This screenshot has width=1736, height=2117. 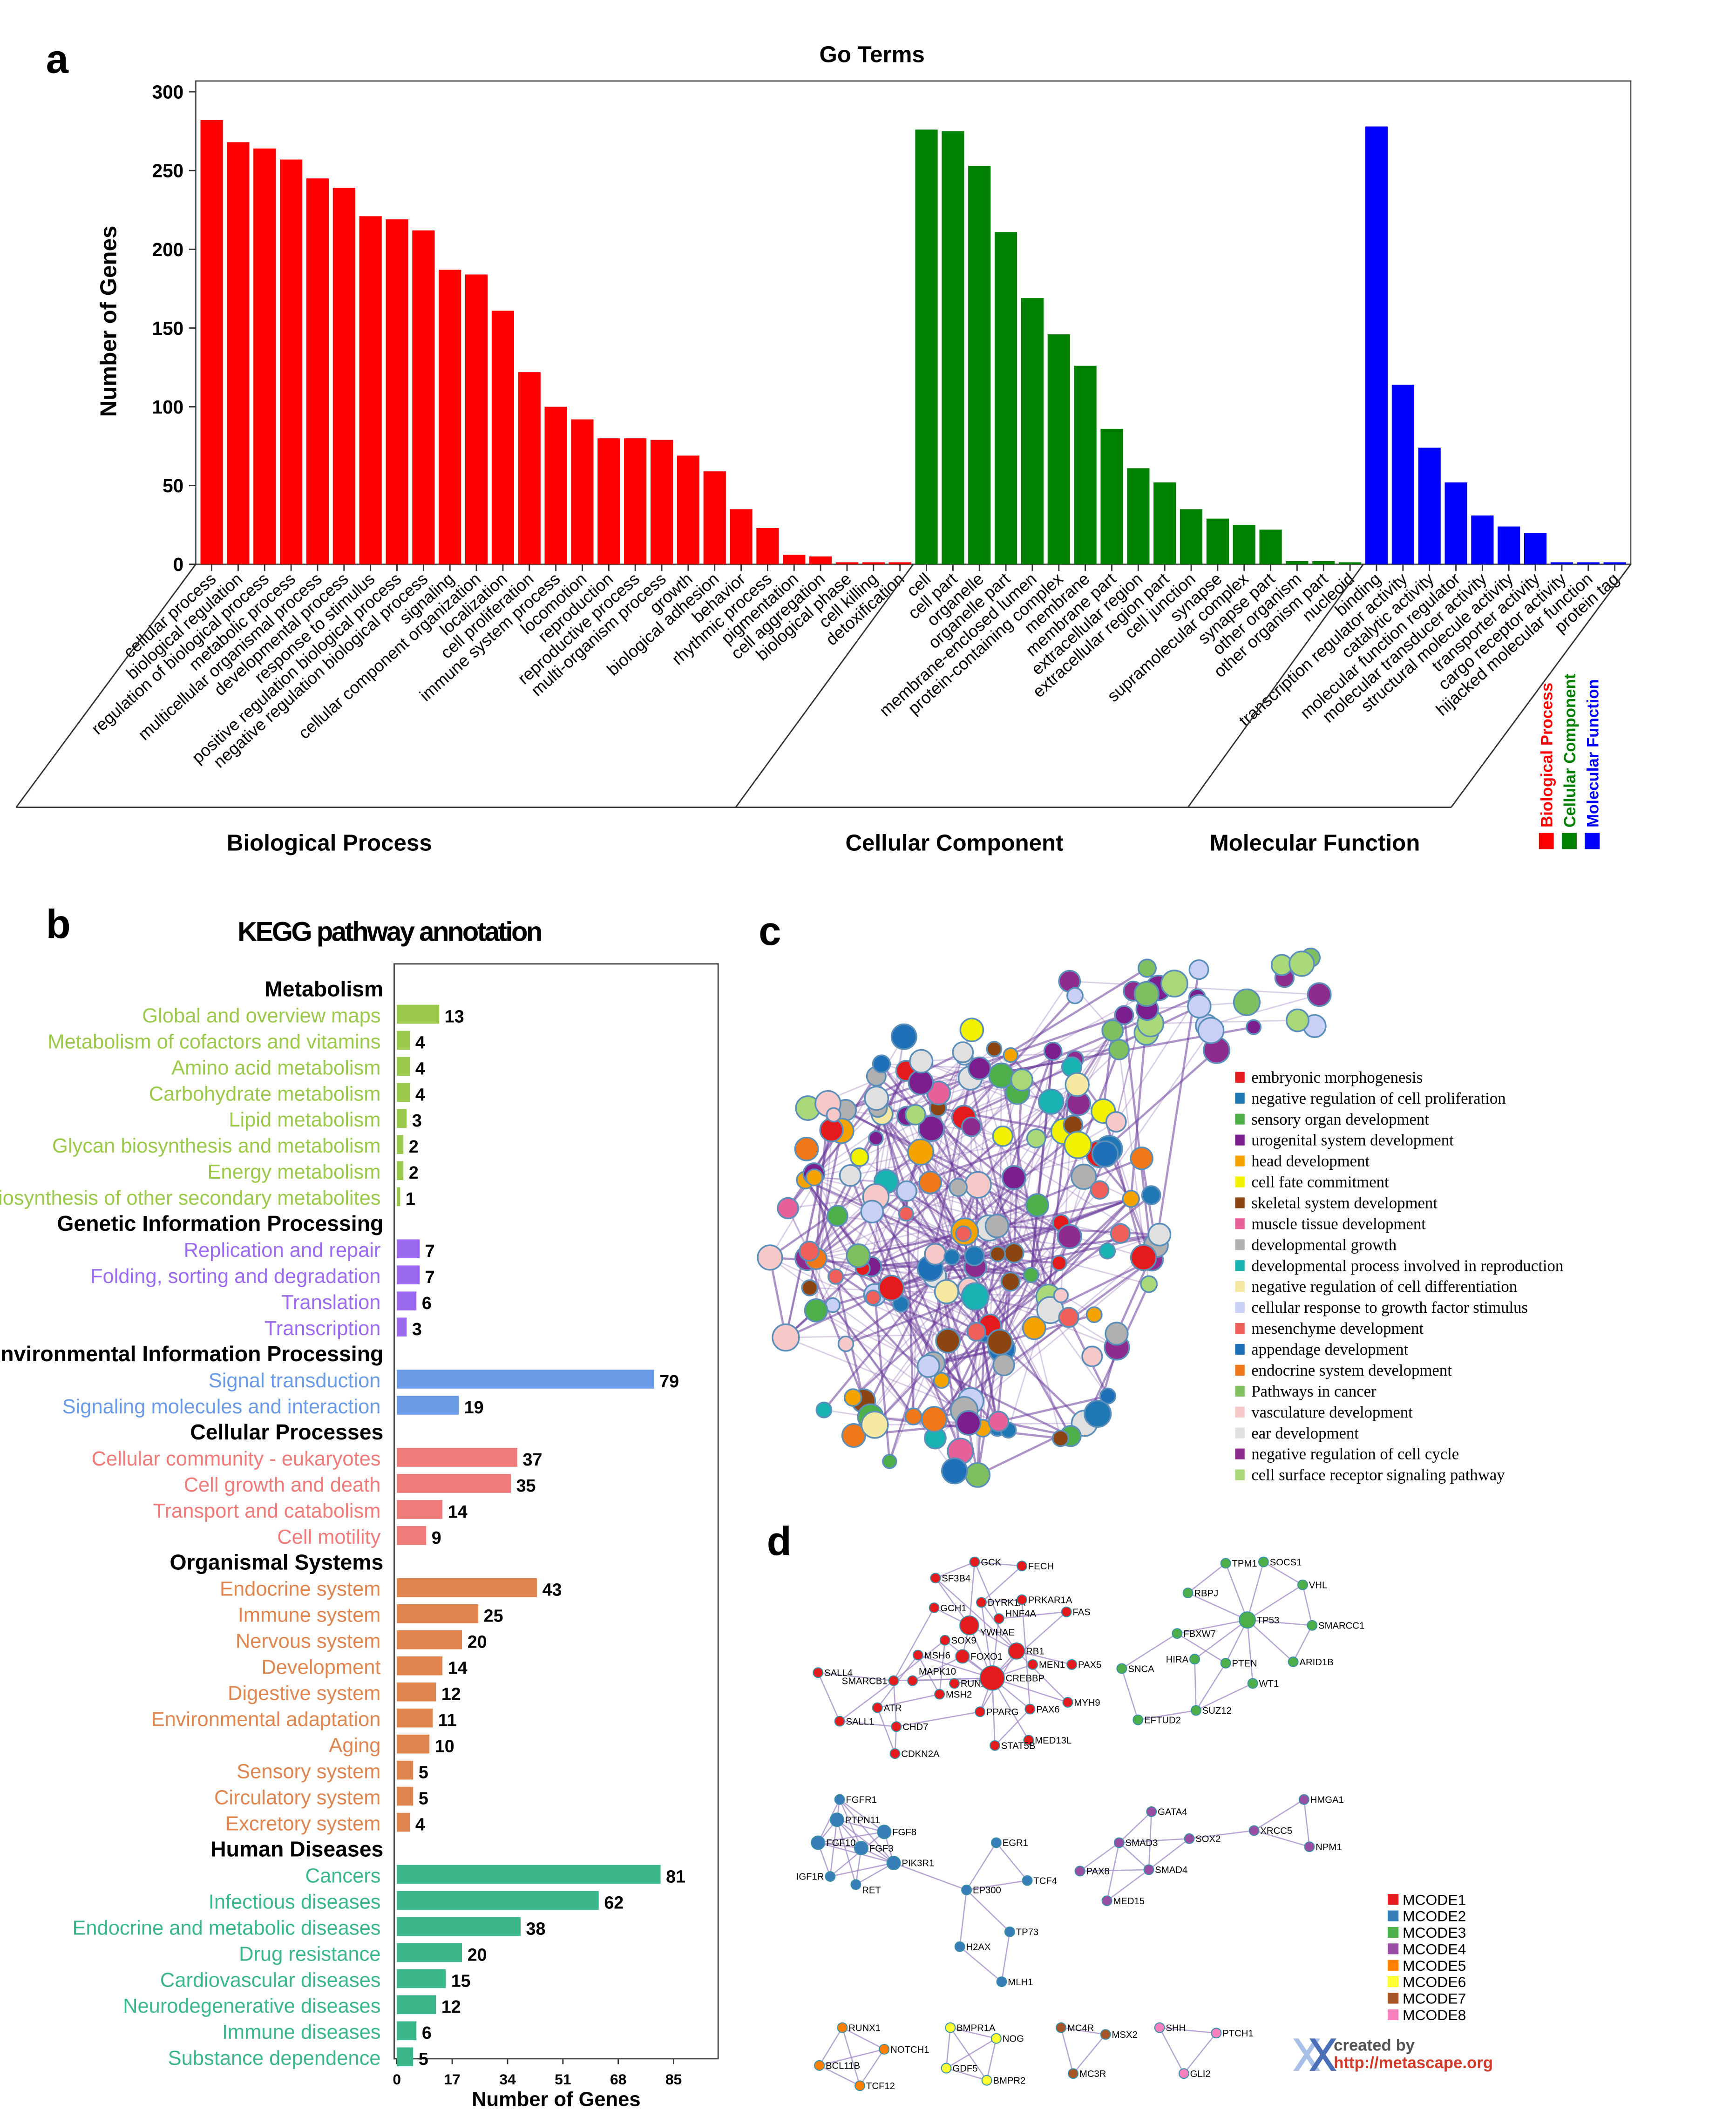 I want to click on pathway-label: Nervous system, so click(x=308, y=1641).